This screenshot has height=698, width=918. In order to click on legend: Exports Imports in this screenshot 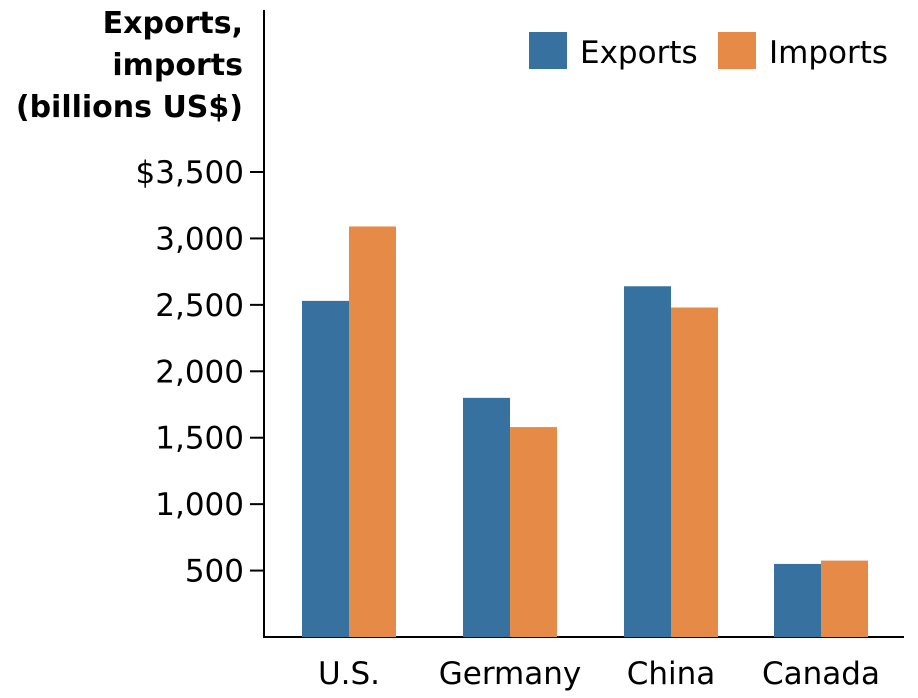, I will do `click(708, 51)`.